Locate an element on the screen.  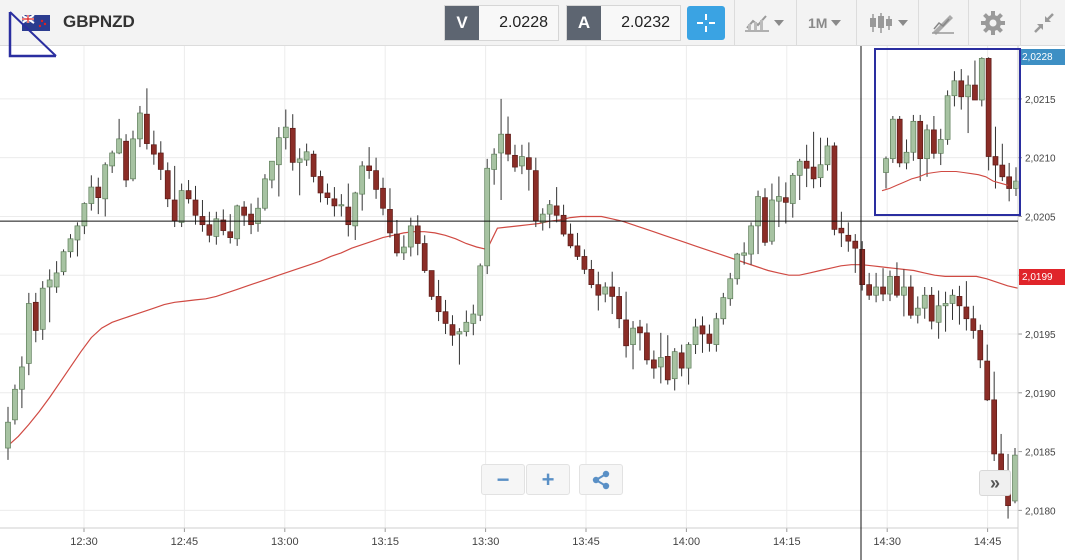
collapse-icon is located at coordinates (1044, 23).